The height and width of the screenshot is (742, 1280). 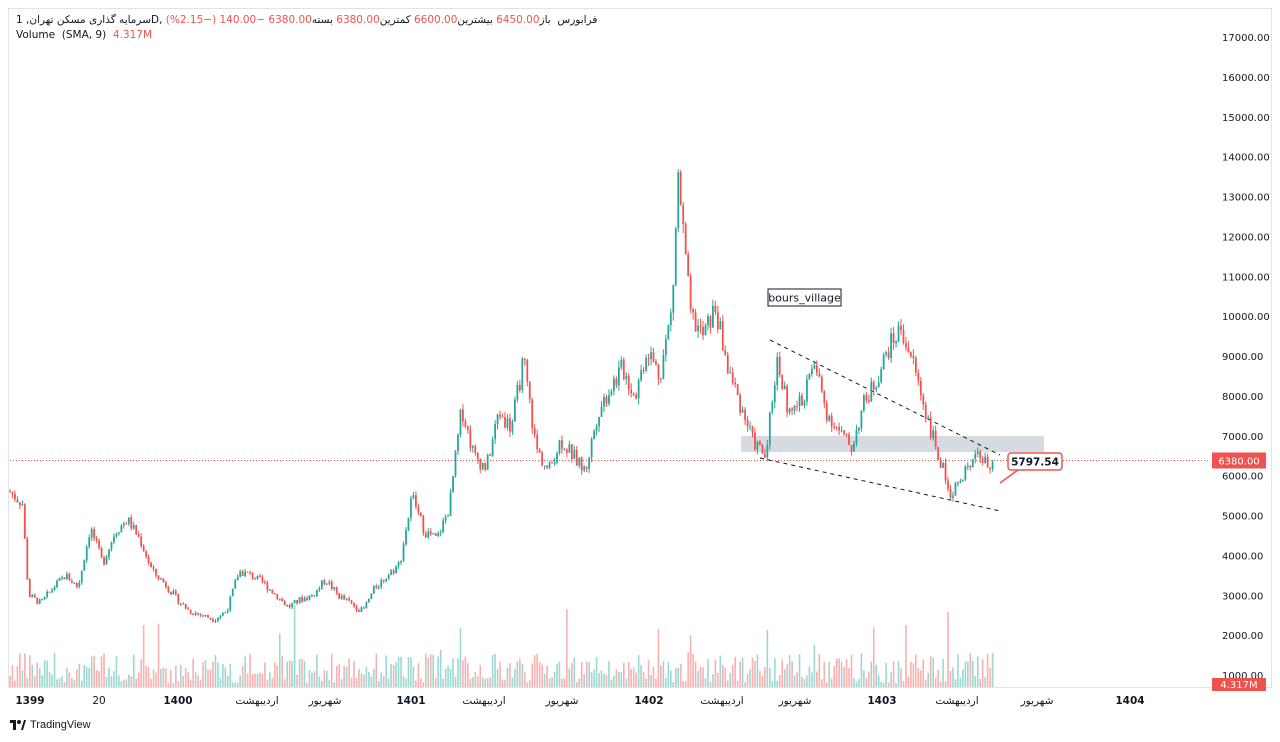 I want to click on x-axis-tick-label: شهریور, so click(x=795, y=701).